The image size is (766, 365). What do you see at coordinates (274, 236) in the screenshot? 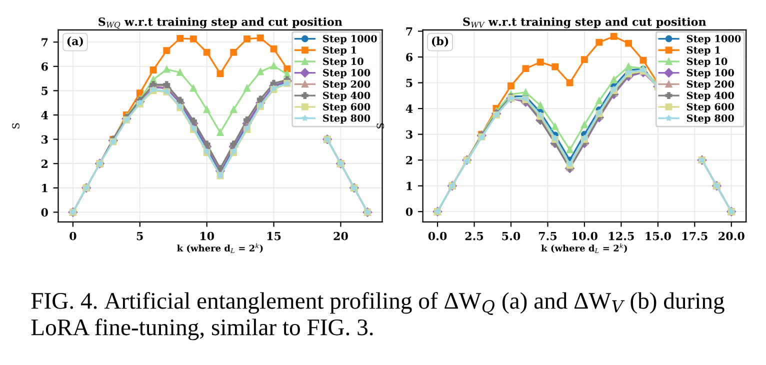
I see `x-tick-label: 15` at bounding box center [274, 236].